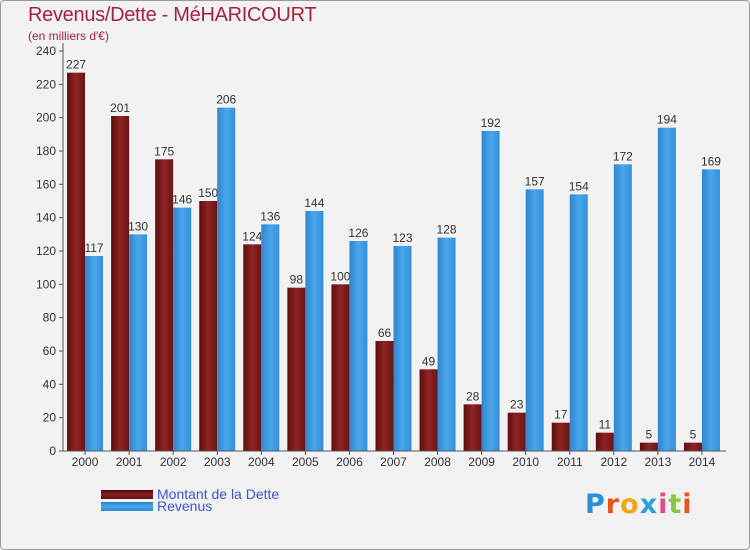 The height and width of the screenshot is (550, 750). I want to click on y-tick-label: 20, so click(50, 418).